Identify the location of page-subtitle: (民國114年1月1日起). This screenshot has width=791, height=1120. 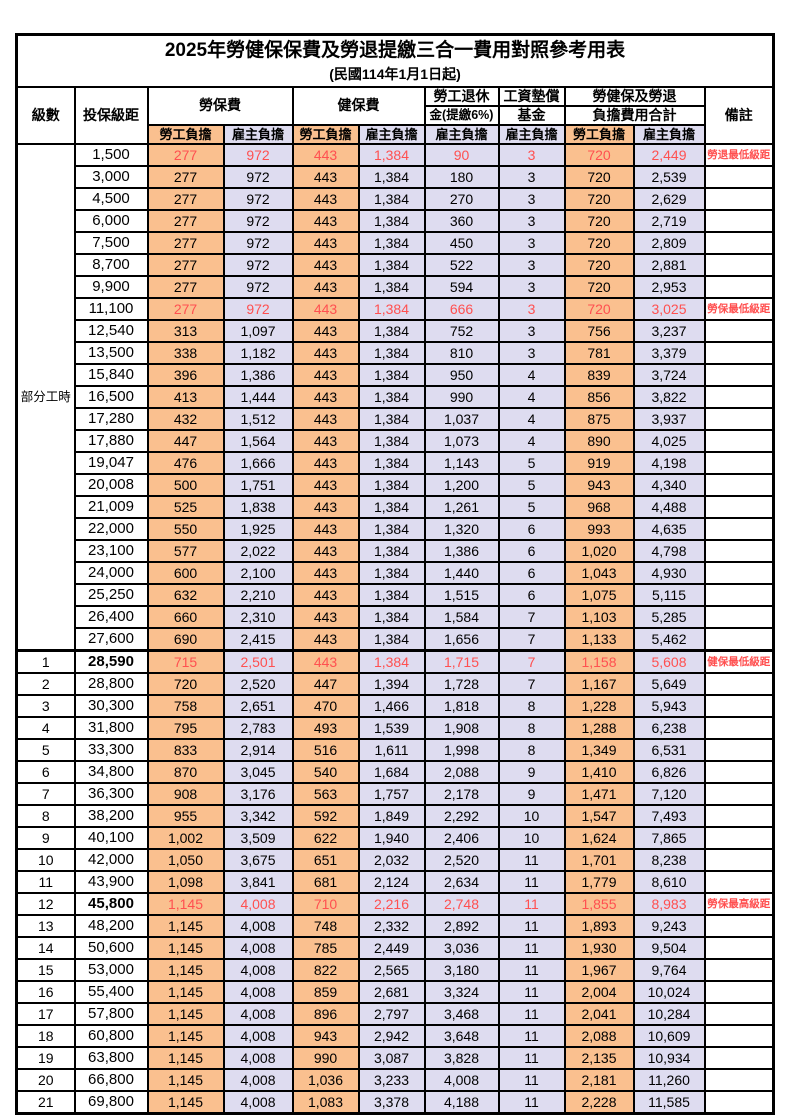
(395, 74).